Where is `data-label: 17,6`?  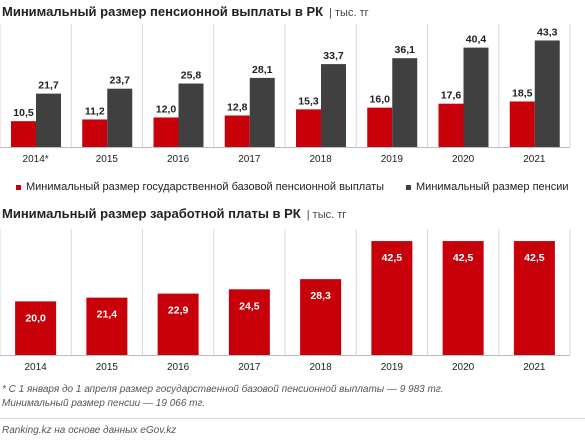
data-label: 17,6 is located at coordinates (451, 96).